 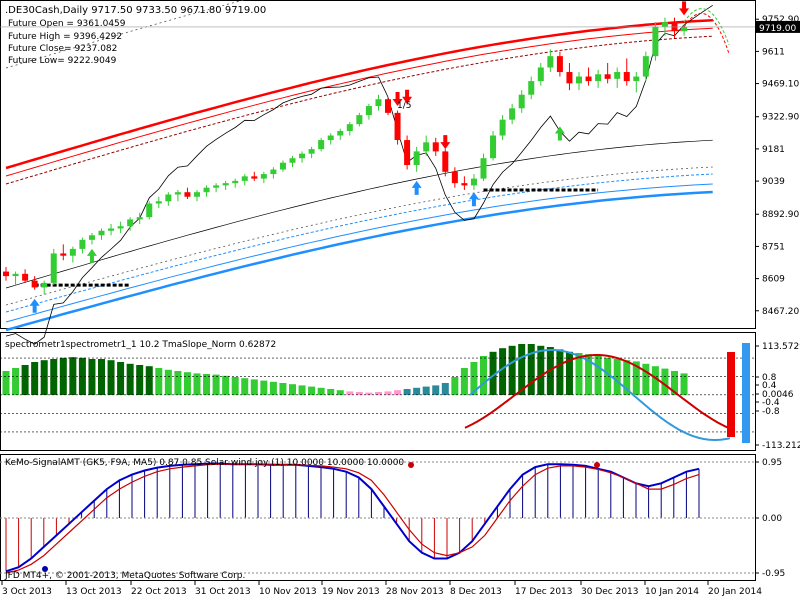 What do you see at coordinates (731, 394) in the screenshot?
I see `spectro-red-column` at bounding box center [731, 394].